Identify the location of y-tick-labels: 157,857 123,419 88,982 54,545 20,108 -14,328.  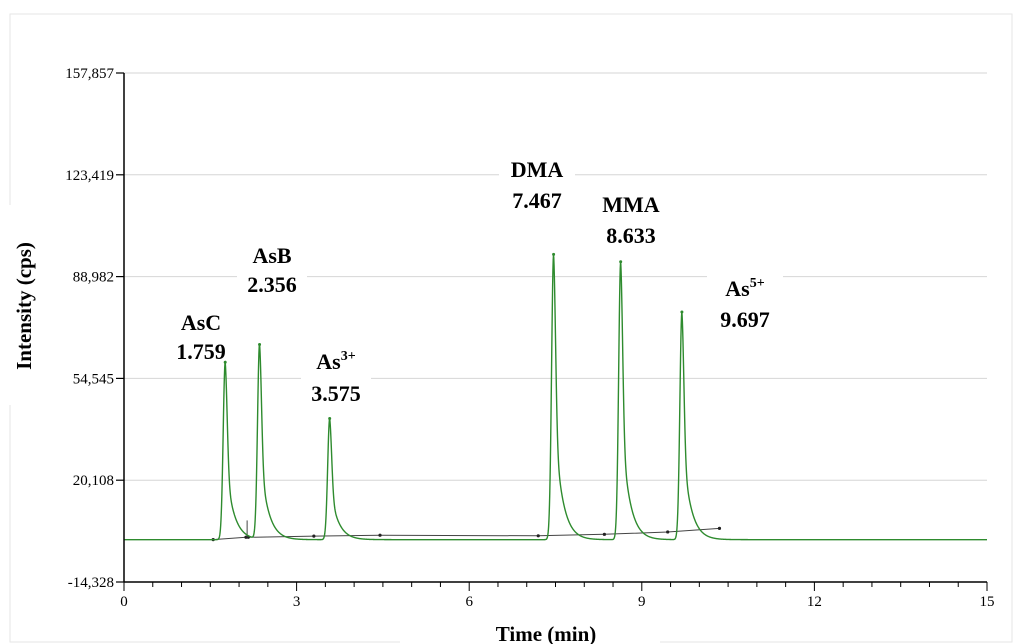
(89, 328).